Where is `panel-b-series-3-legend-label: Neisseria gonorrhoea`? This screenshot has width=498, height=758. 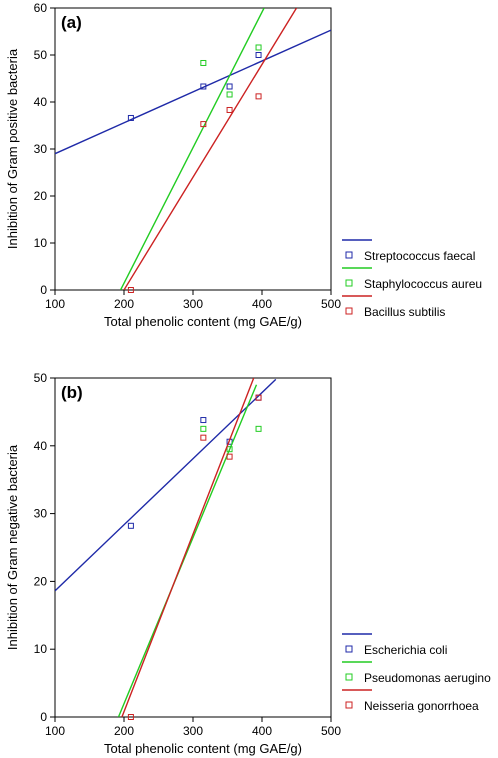 panel-b-series-3-legend-label: Neisseria gonorrhoea is located at coordinates (421, 706).